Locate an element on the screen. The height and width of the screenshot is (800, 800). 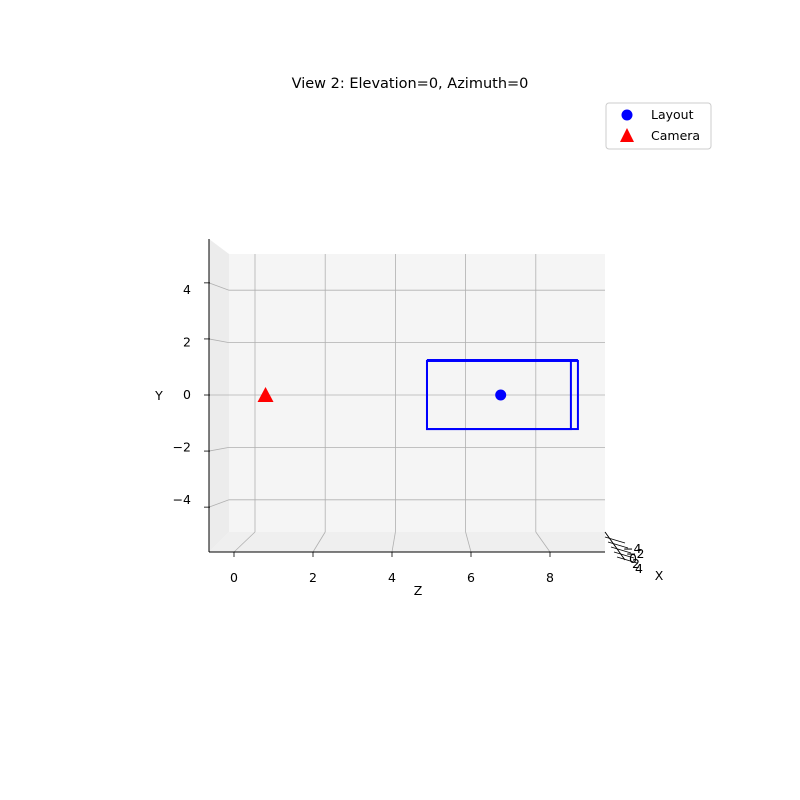
depth-axis-line is located at coordinates (615, 546).